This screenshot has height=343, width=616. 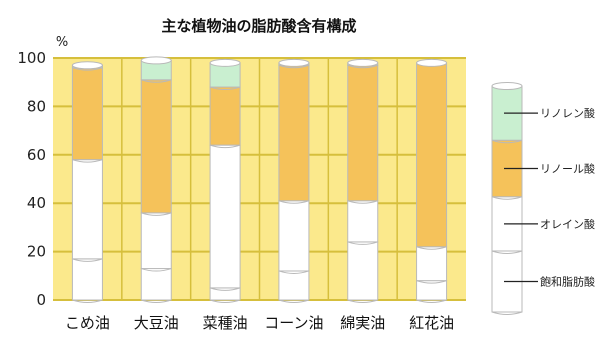 I want to click on legend-label: リノール酸, so click(x=567, y=168).